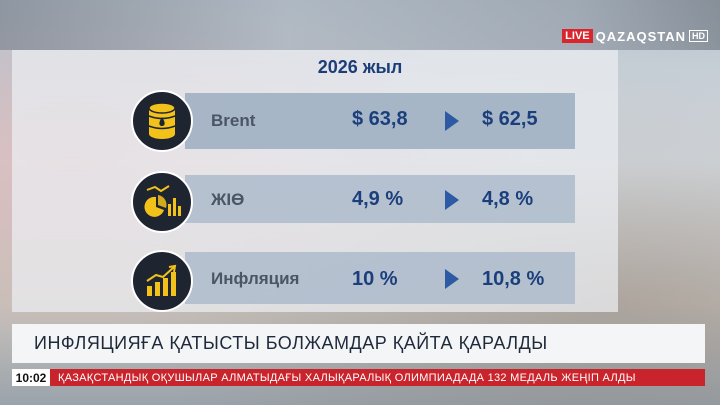 This screenshot has height=405, width=720. Describe the element at coordinates (360, 25) in the screenshot. I see `background-top` at that location.